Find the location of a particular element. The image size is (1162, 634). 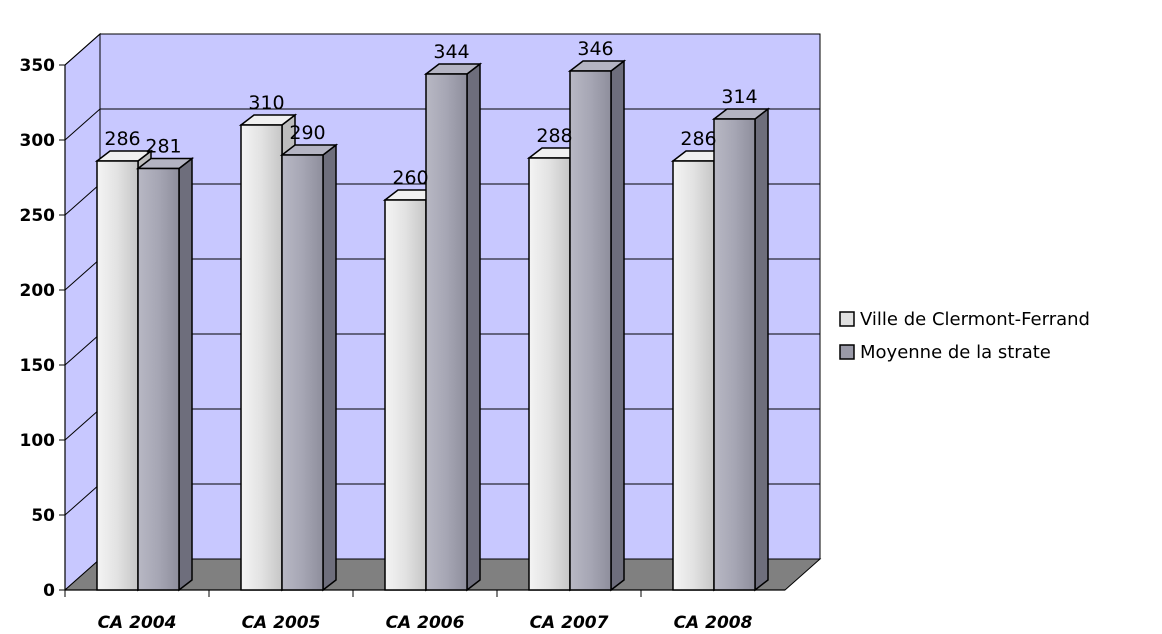

data-label: 344 is located at coordinates (451, 52).